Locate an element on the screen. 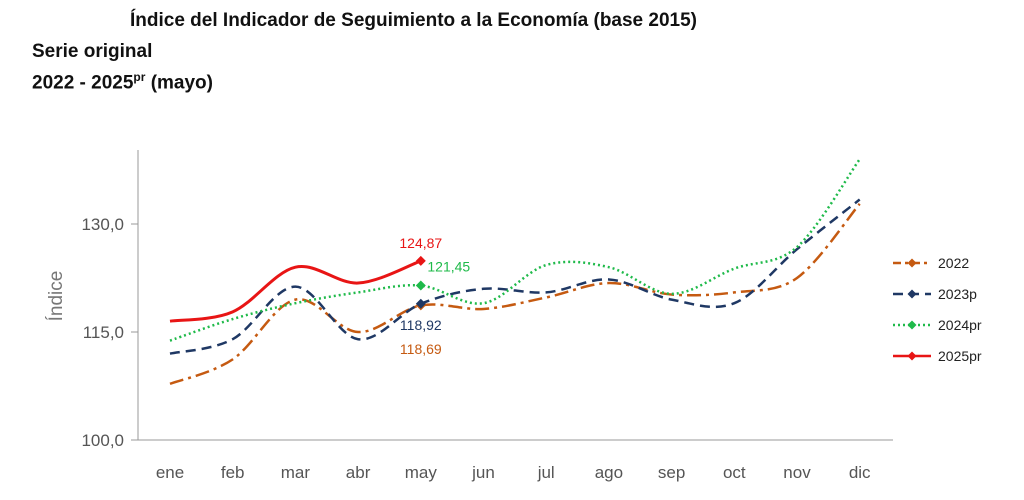 Image resolution: width=1024 pixels, height=500 pixels. legend-marker-2024pr is located at coordinates (912, 325).